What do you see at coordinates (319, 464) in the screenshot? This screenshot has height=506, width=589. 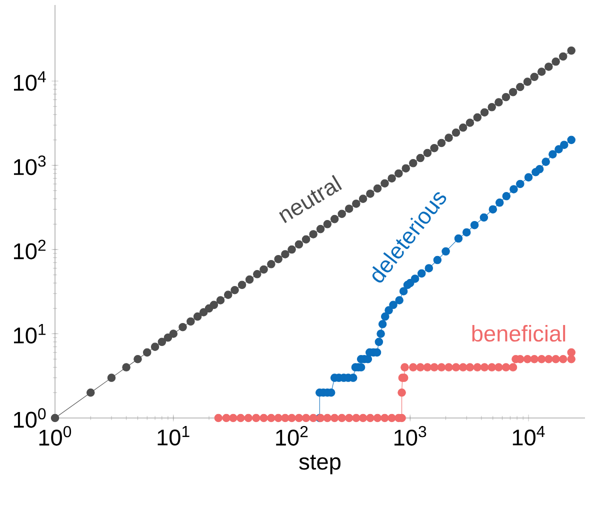 I see `x-axis-title: step` at bounding box center [319, 464].